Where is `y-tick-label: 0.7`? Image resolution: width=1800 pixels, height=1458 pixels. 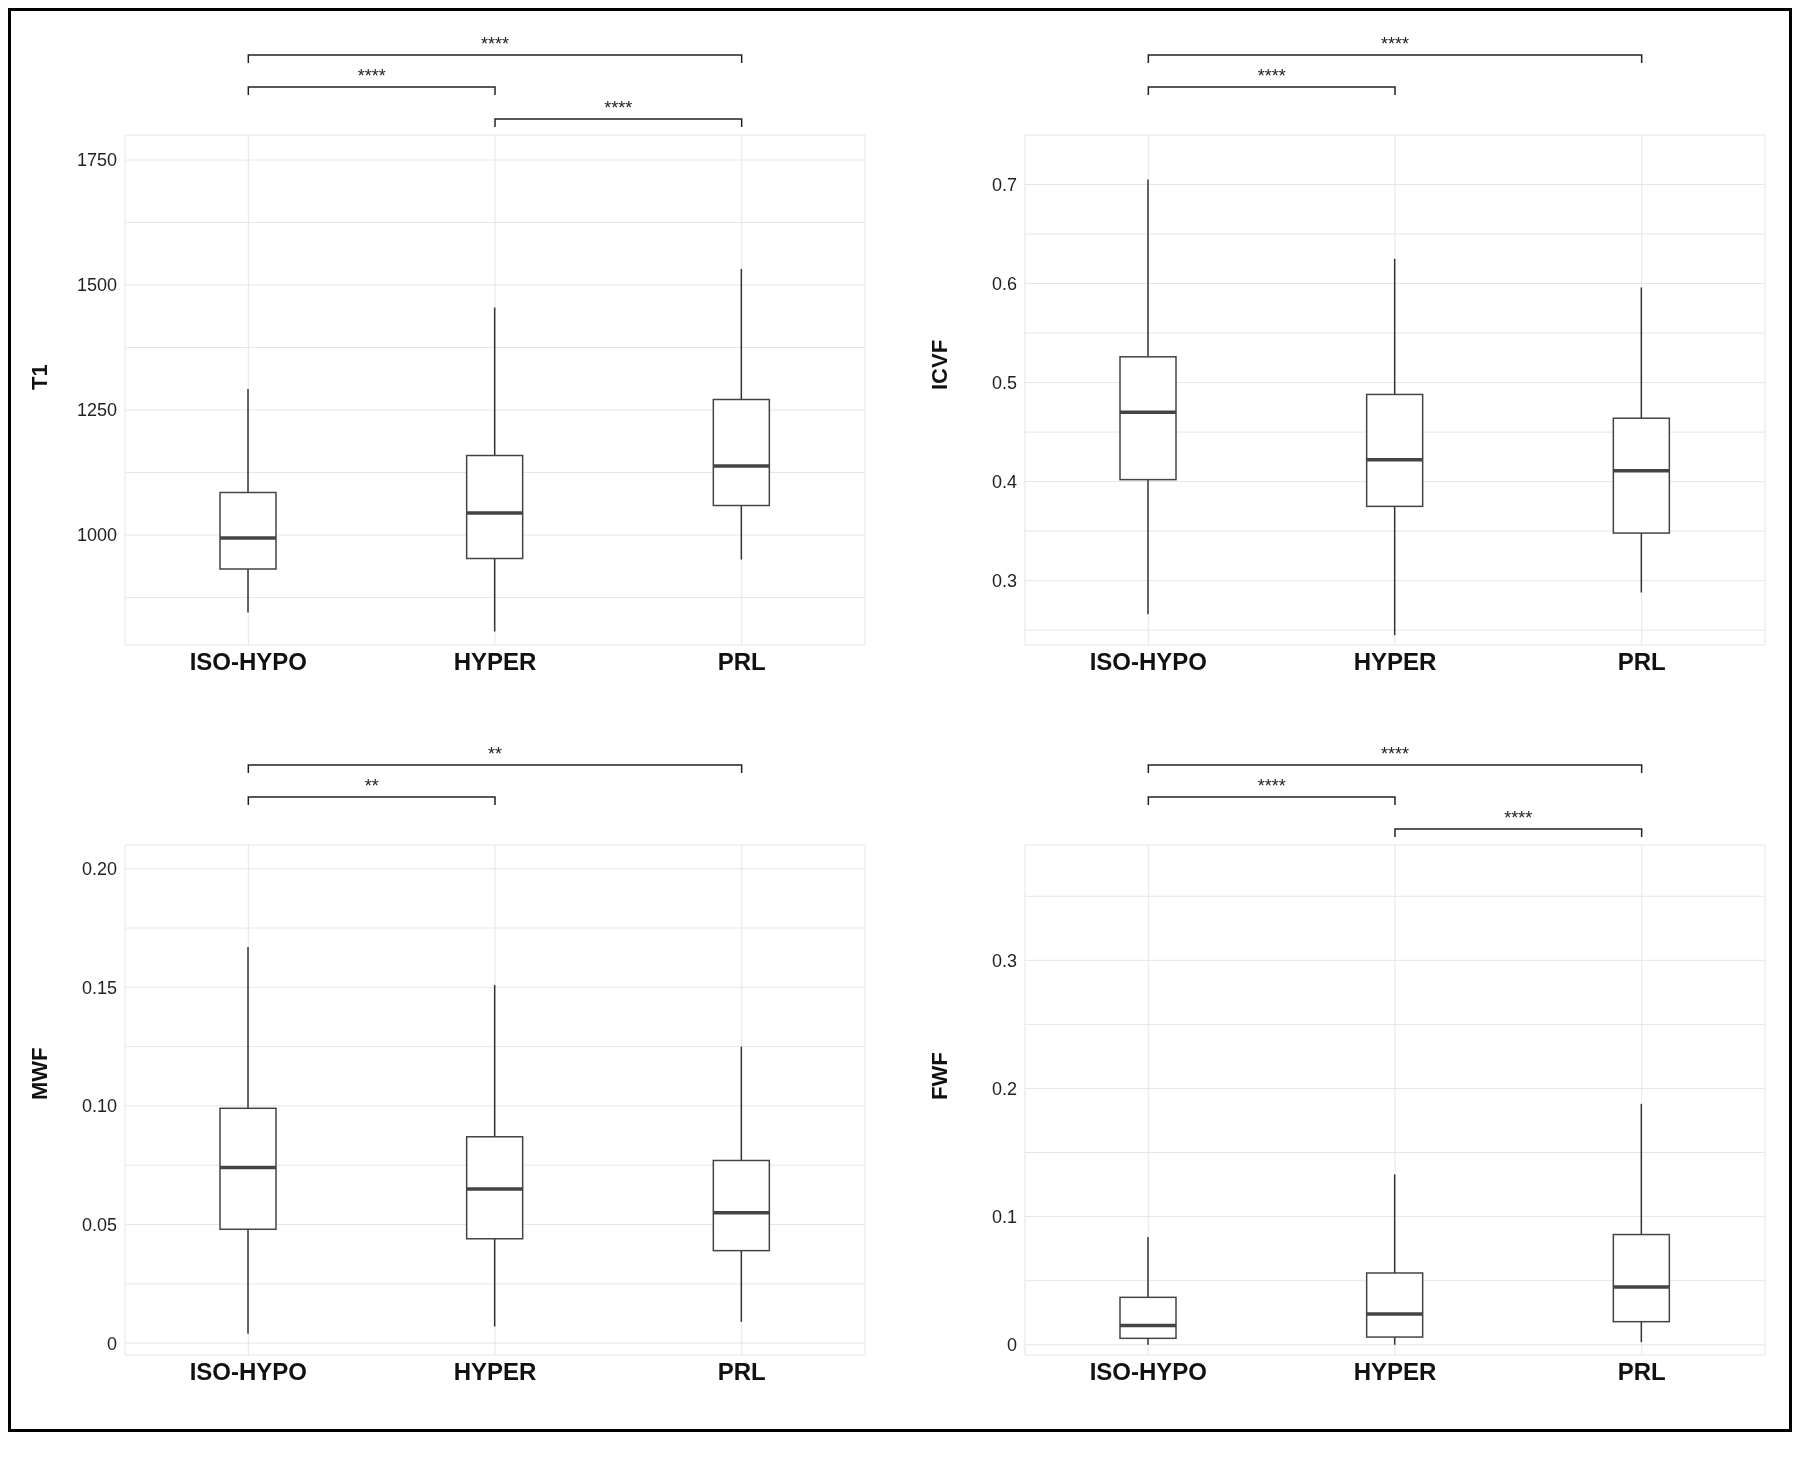
y-tick-label: 0.7 is located at coordinates (1004, 184).